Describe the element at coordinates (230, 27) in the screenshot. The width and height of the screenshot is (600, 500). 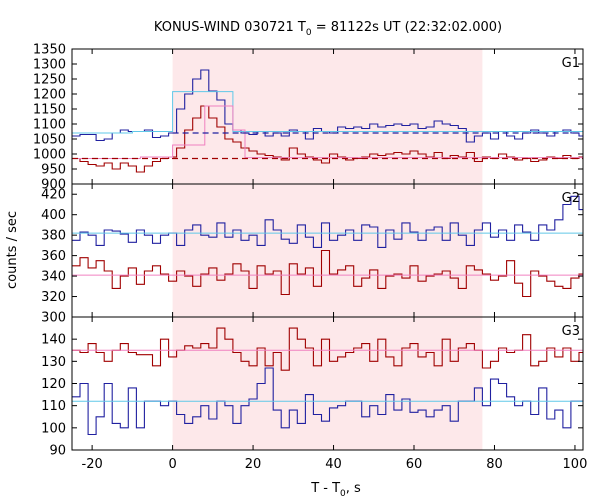
I see `chart-title-main: KONUS-WIND 030721 T` at that location.